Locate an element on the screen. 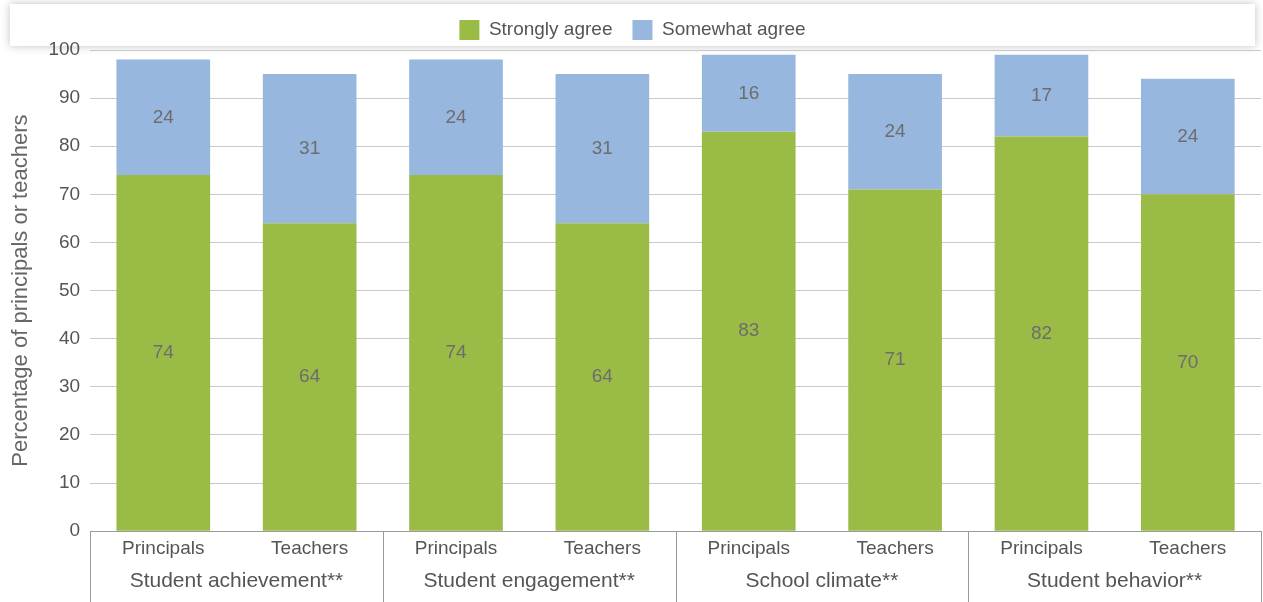 The width and height of the screenshot is (1263, 602). y-tick-label: 0 is located at coordinates (75, 530).